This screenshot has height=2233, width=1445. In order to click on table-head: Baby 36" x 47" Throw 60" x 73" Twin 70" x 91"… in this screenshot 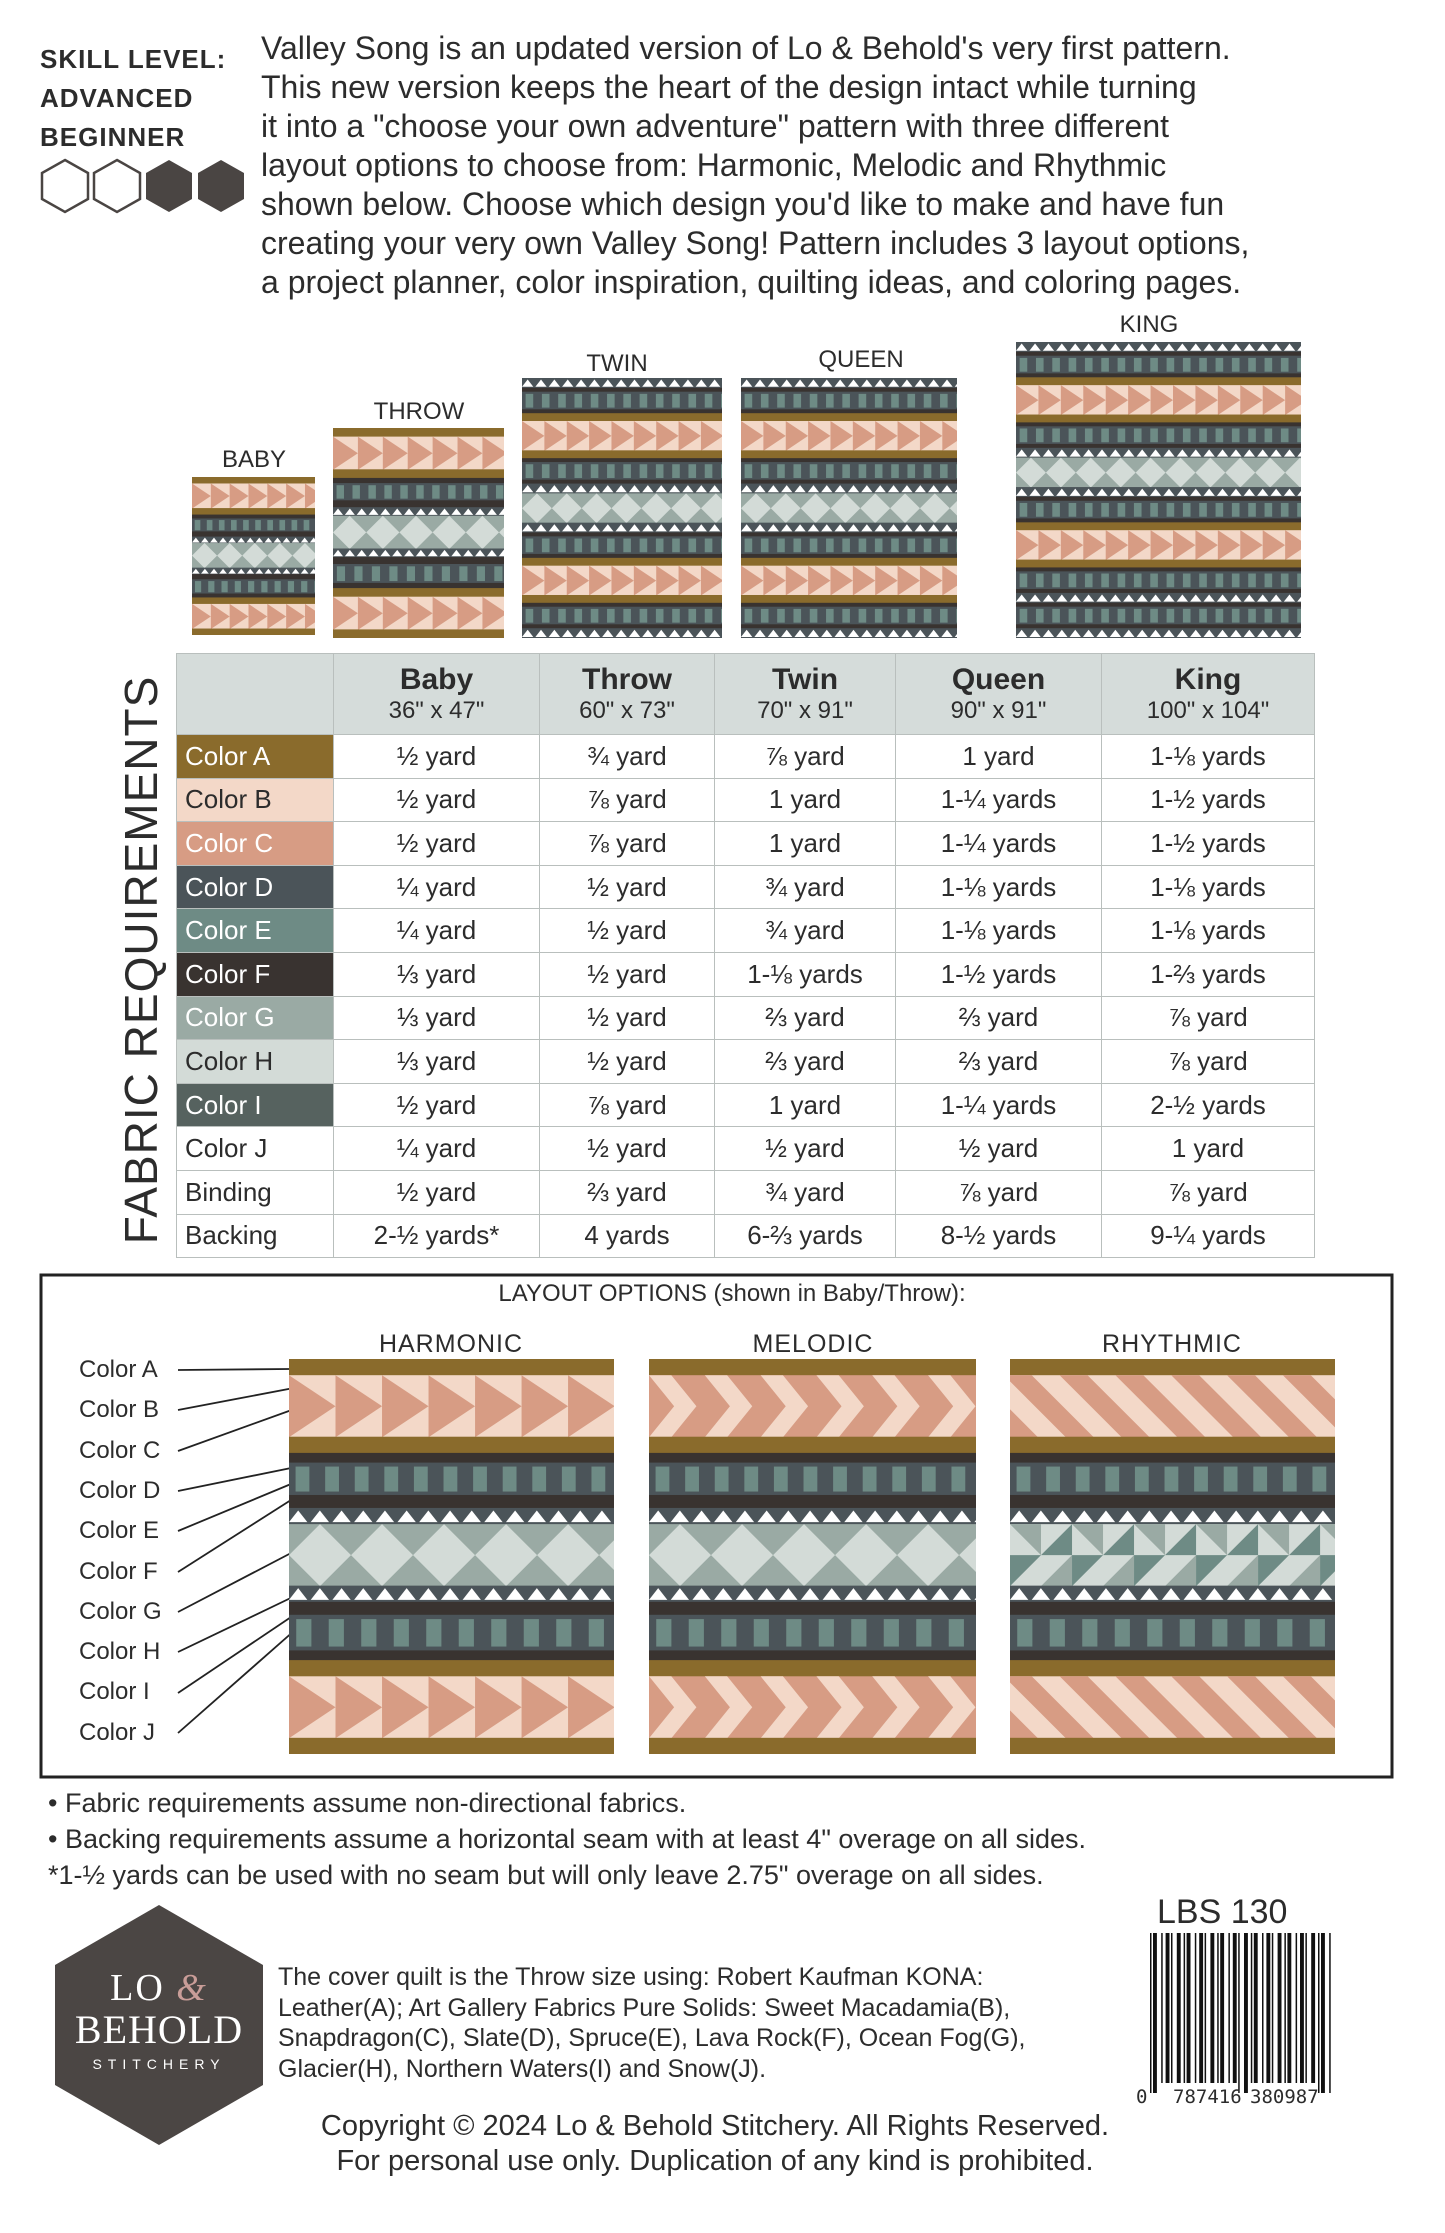, I will do `click(745, 694)`.